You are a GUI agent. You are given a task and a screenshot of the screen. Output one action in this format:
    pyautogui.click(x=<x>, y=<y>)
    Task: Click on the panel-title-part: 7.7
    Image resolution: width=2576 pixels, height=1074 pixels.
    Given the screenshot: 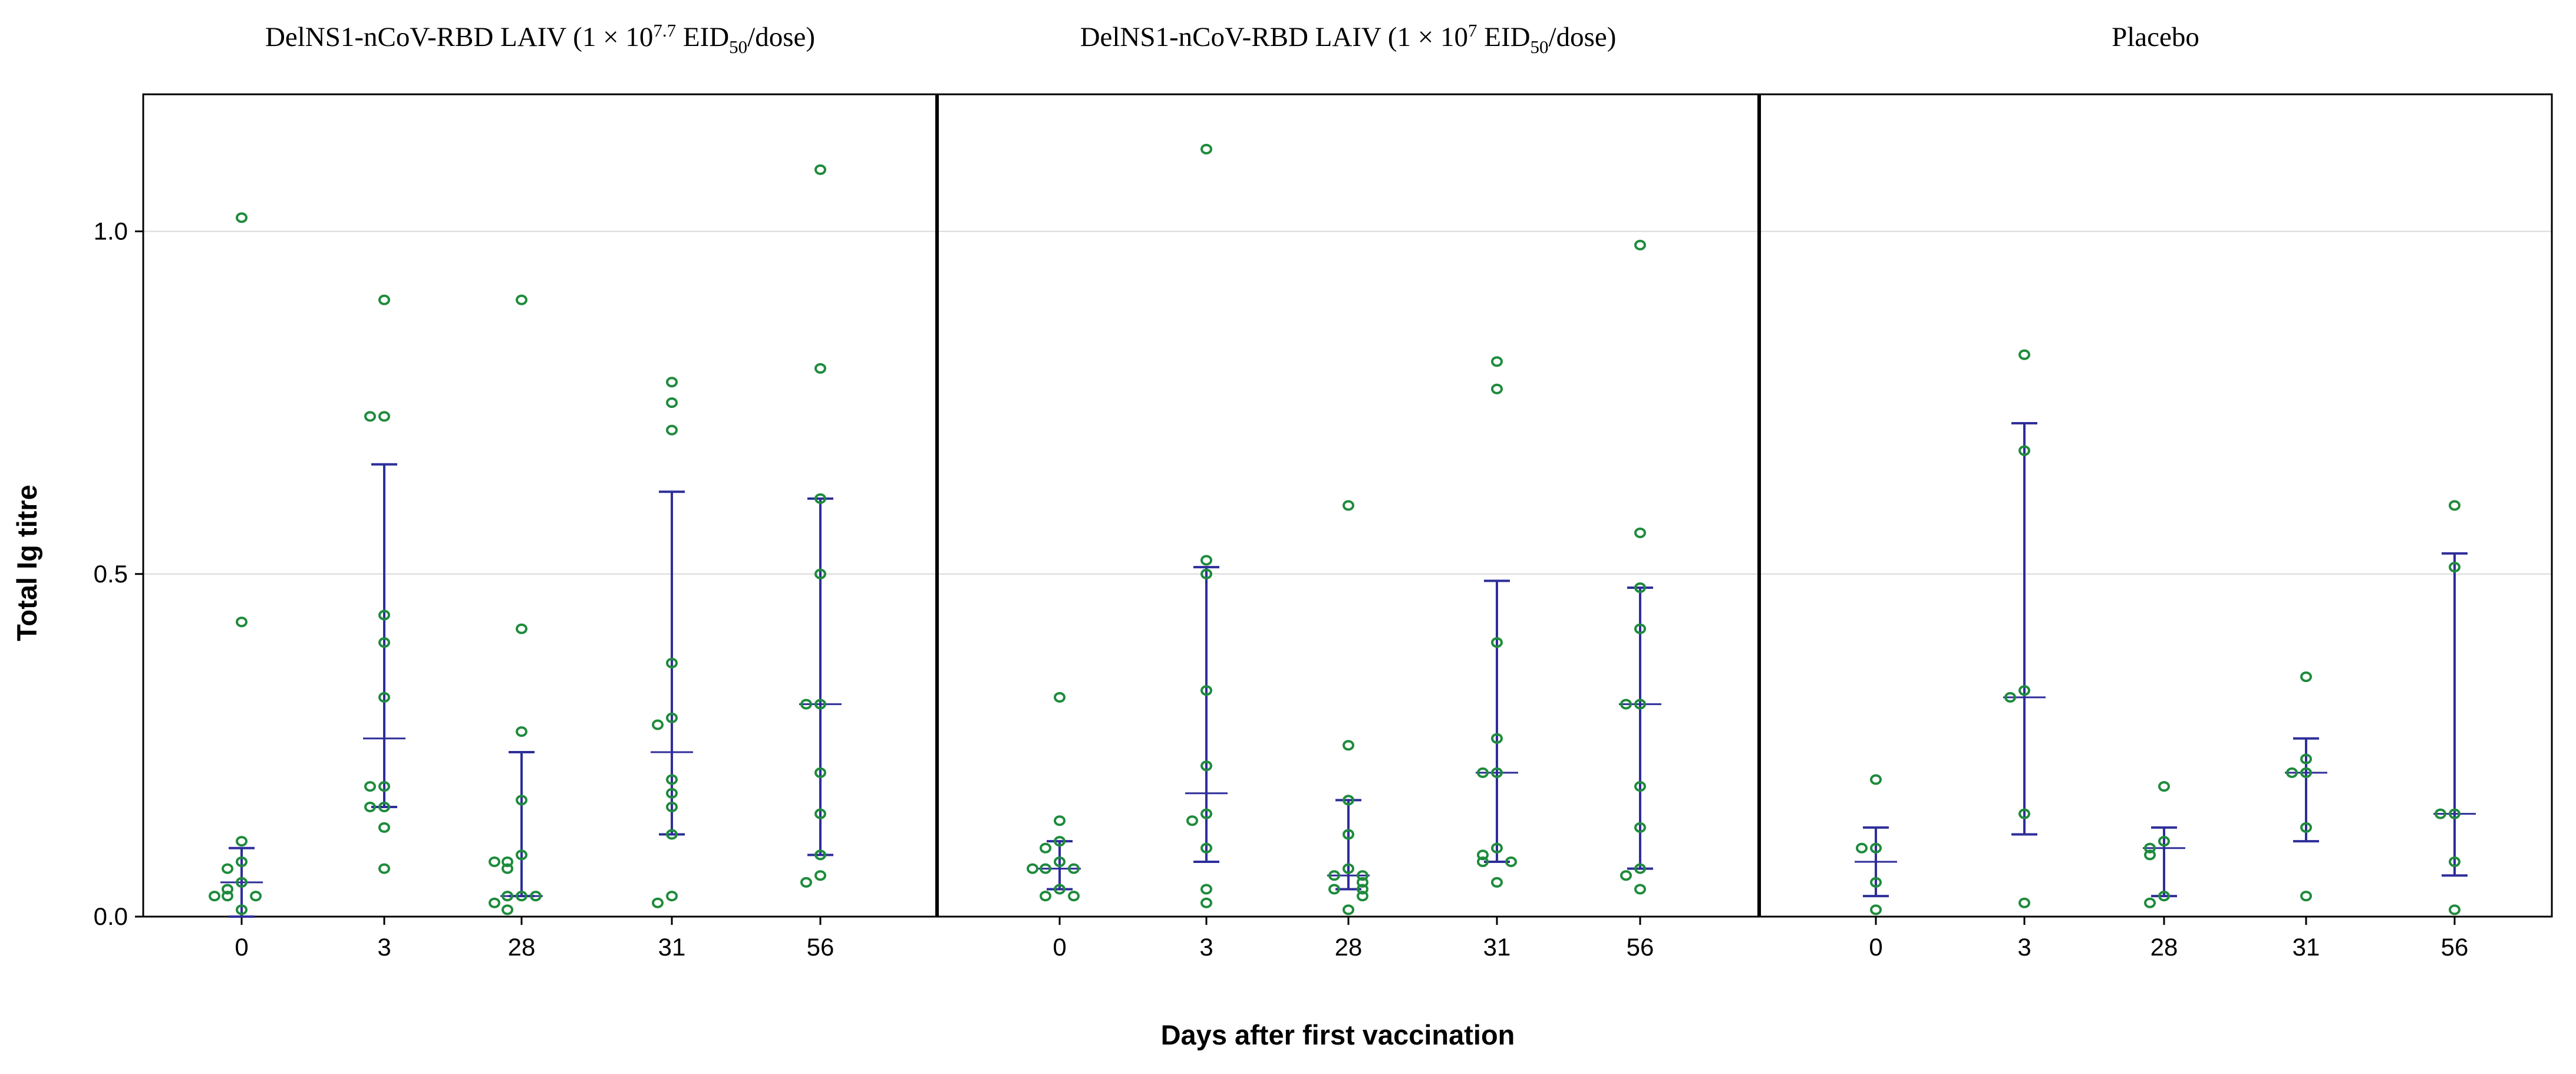 What is the action you would take?
    pyautogui.click(x=665, y=31)
    